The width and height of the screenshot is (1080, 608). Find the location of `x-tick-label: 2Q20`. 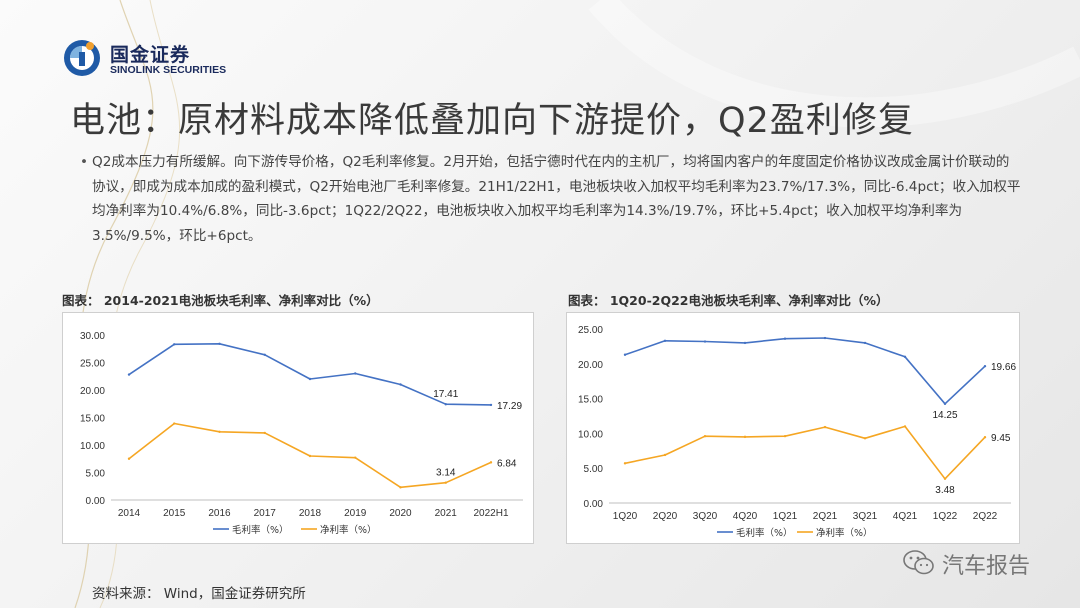

x-tick-label: 2Q20 is located at coordinates (665, 516).